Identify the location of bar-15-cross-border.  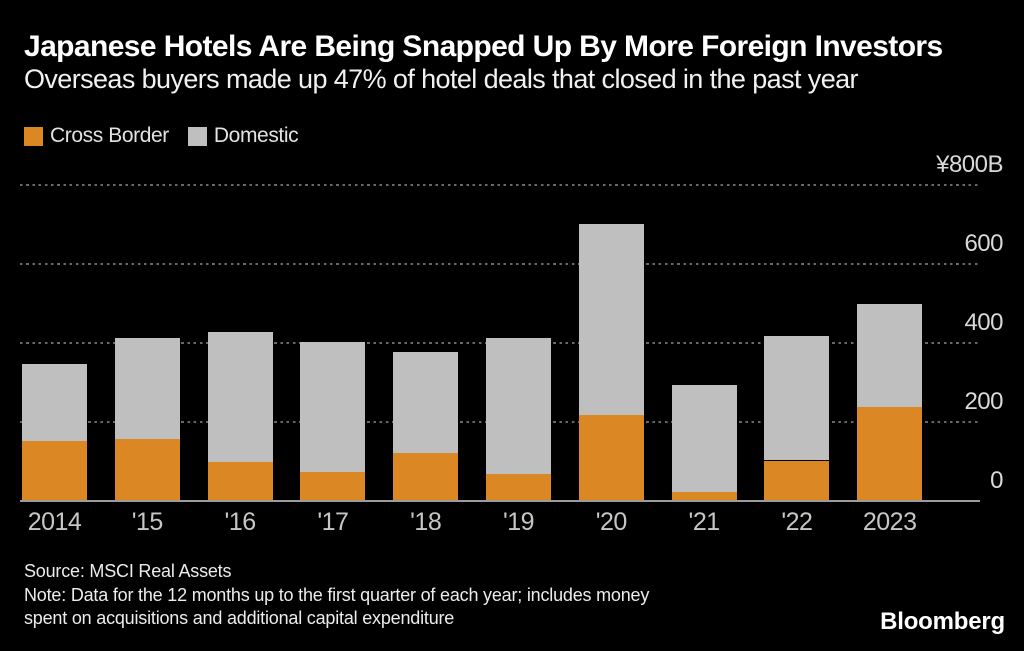
(147, 469).